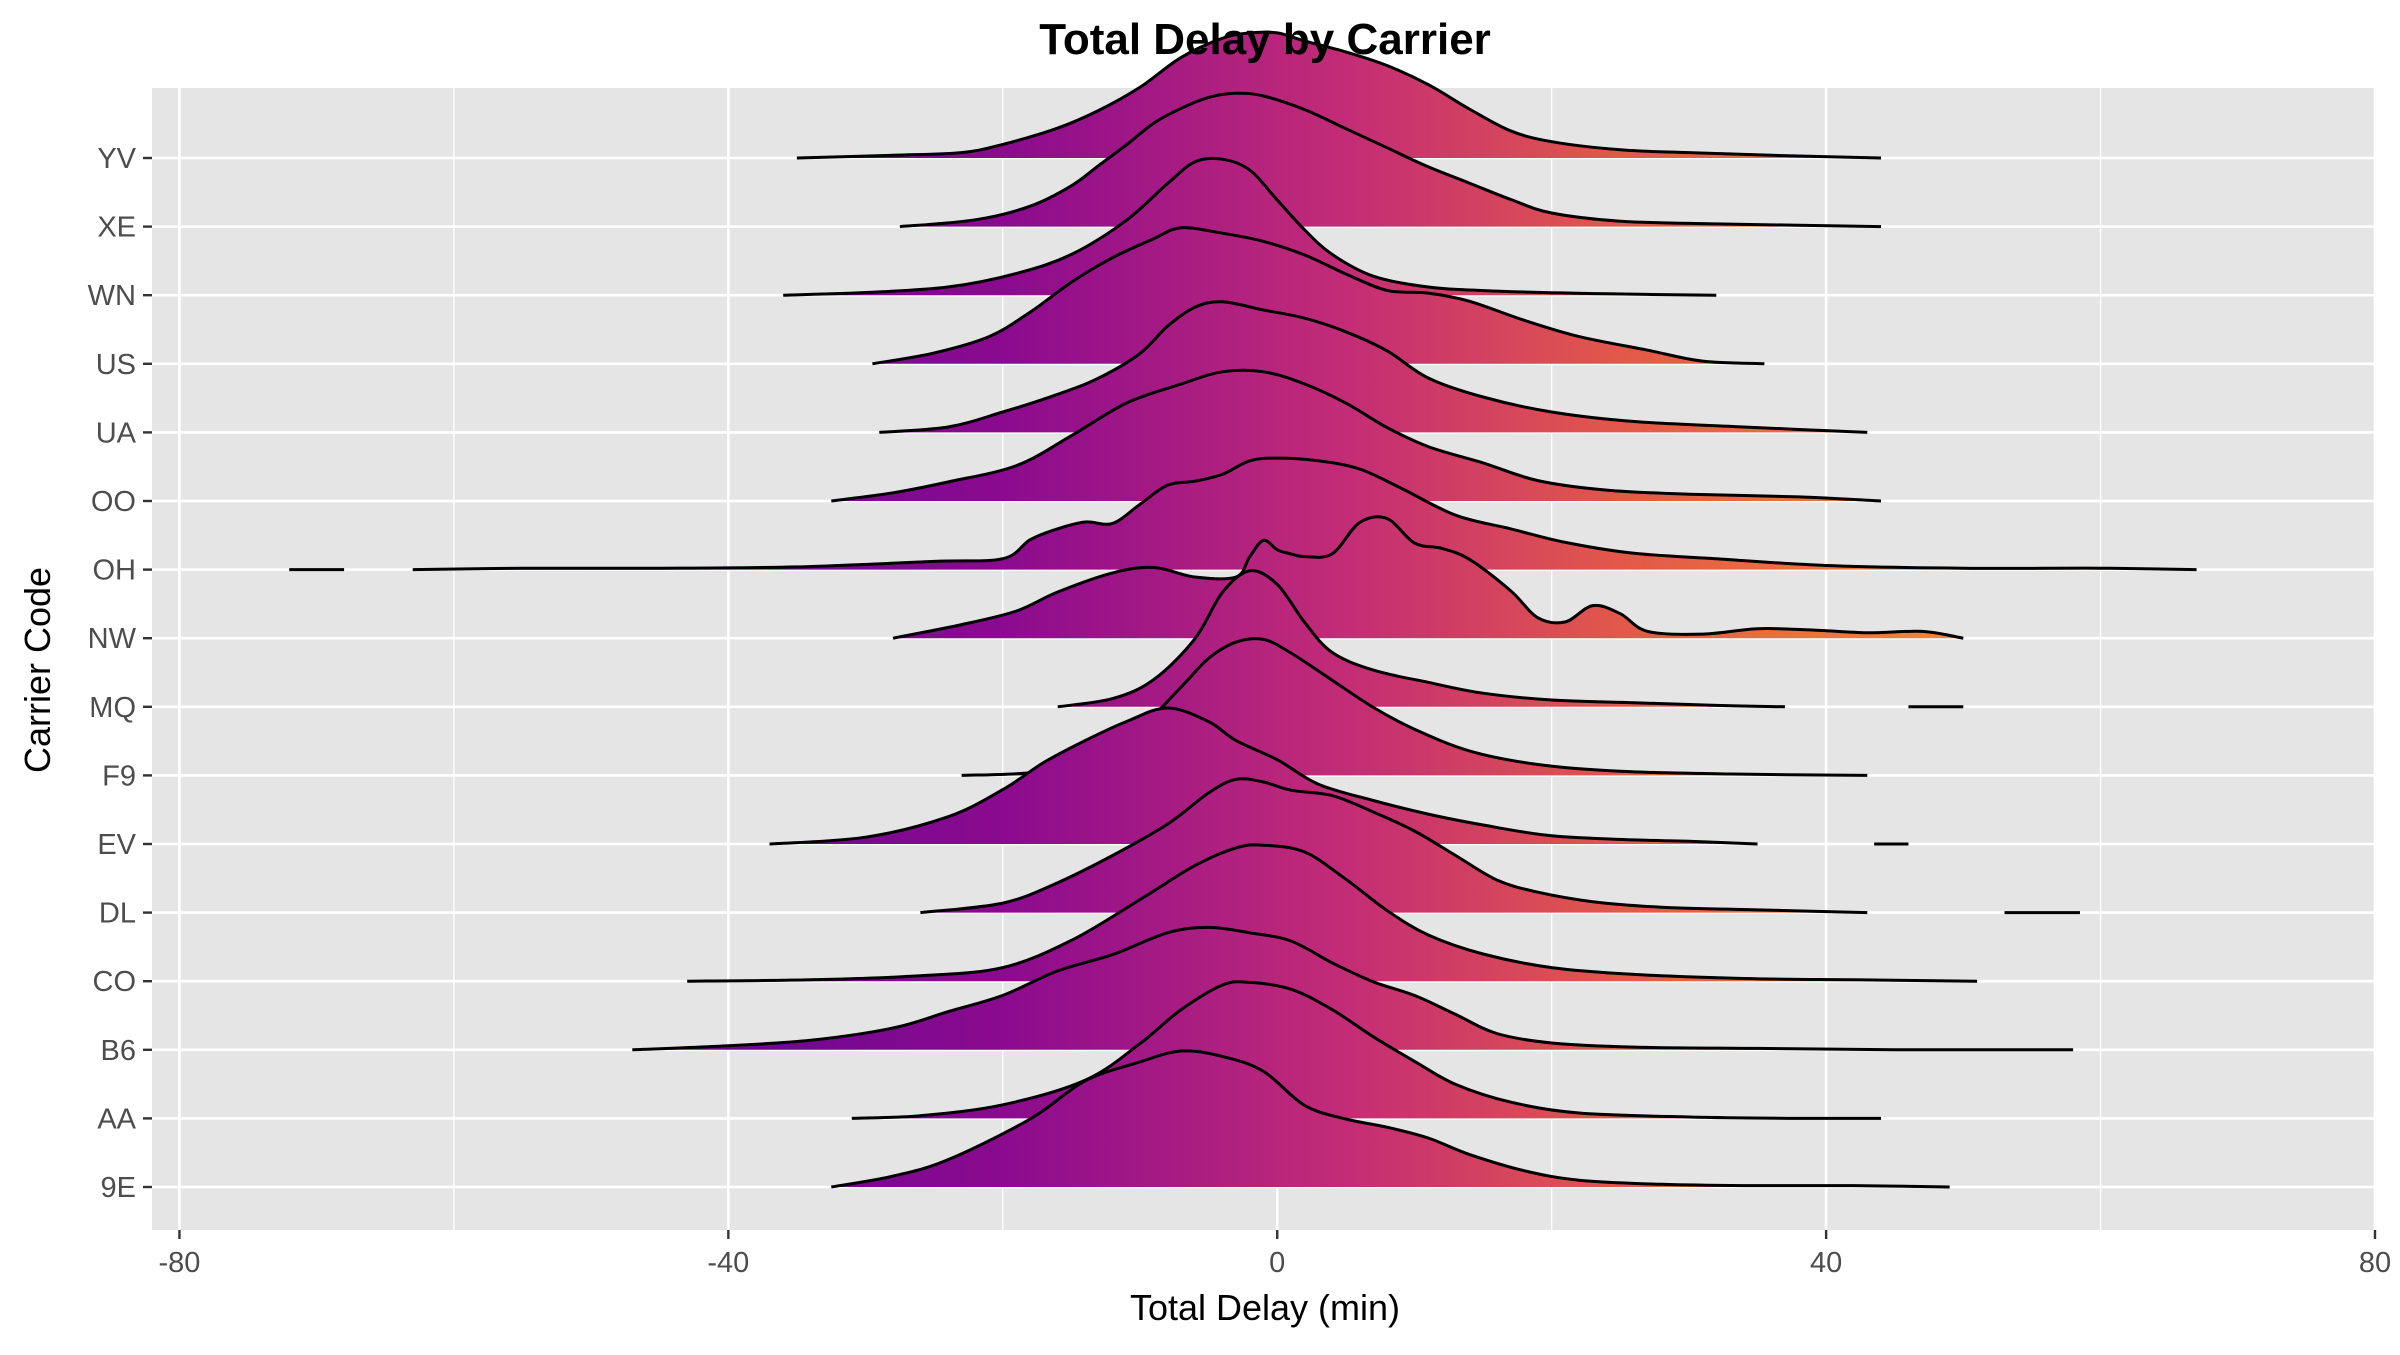  I want to click on ridge-UA, so click(1373, 367).